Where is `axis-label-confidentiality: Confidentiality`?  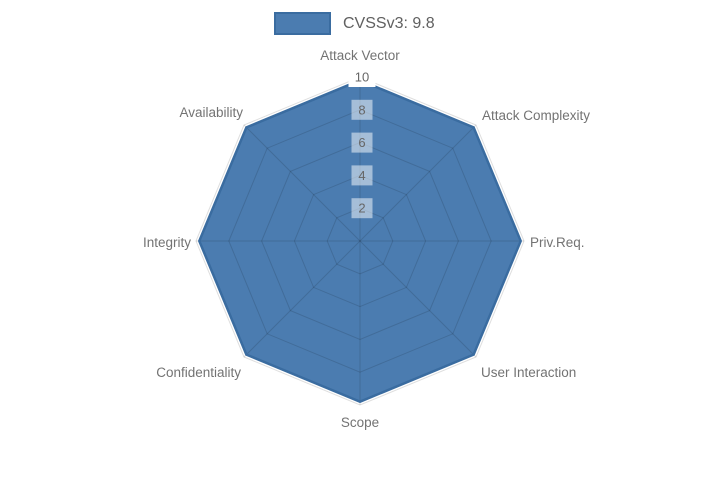
axis-label-confidentiality: Confidentiality is located at coordinates (198, 372).